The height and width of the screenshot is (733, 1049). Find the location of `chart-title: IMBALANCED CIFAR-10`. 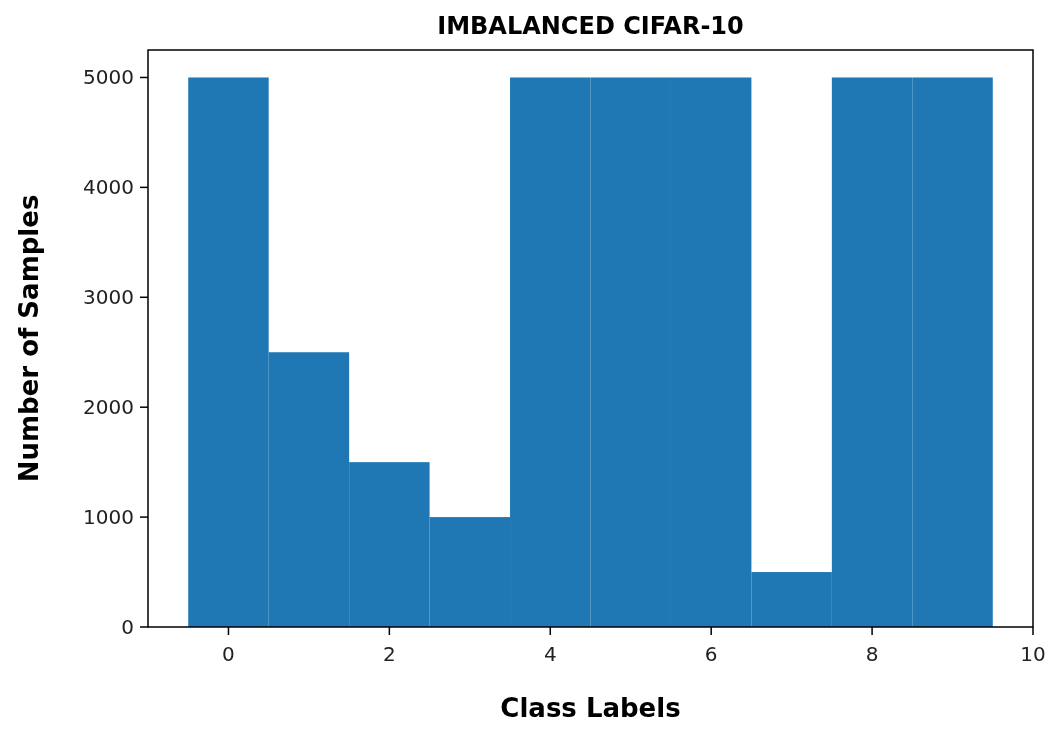

chart-title: IMBALANCED CIFAR-10 is located at coordinates (590, 26).